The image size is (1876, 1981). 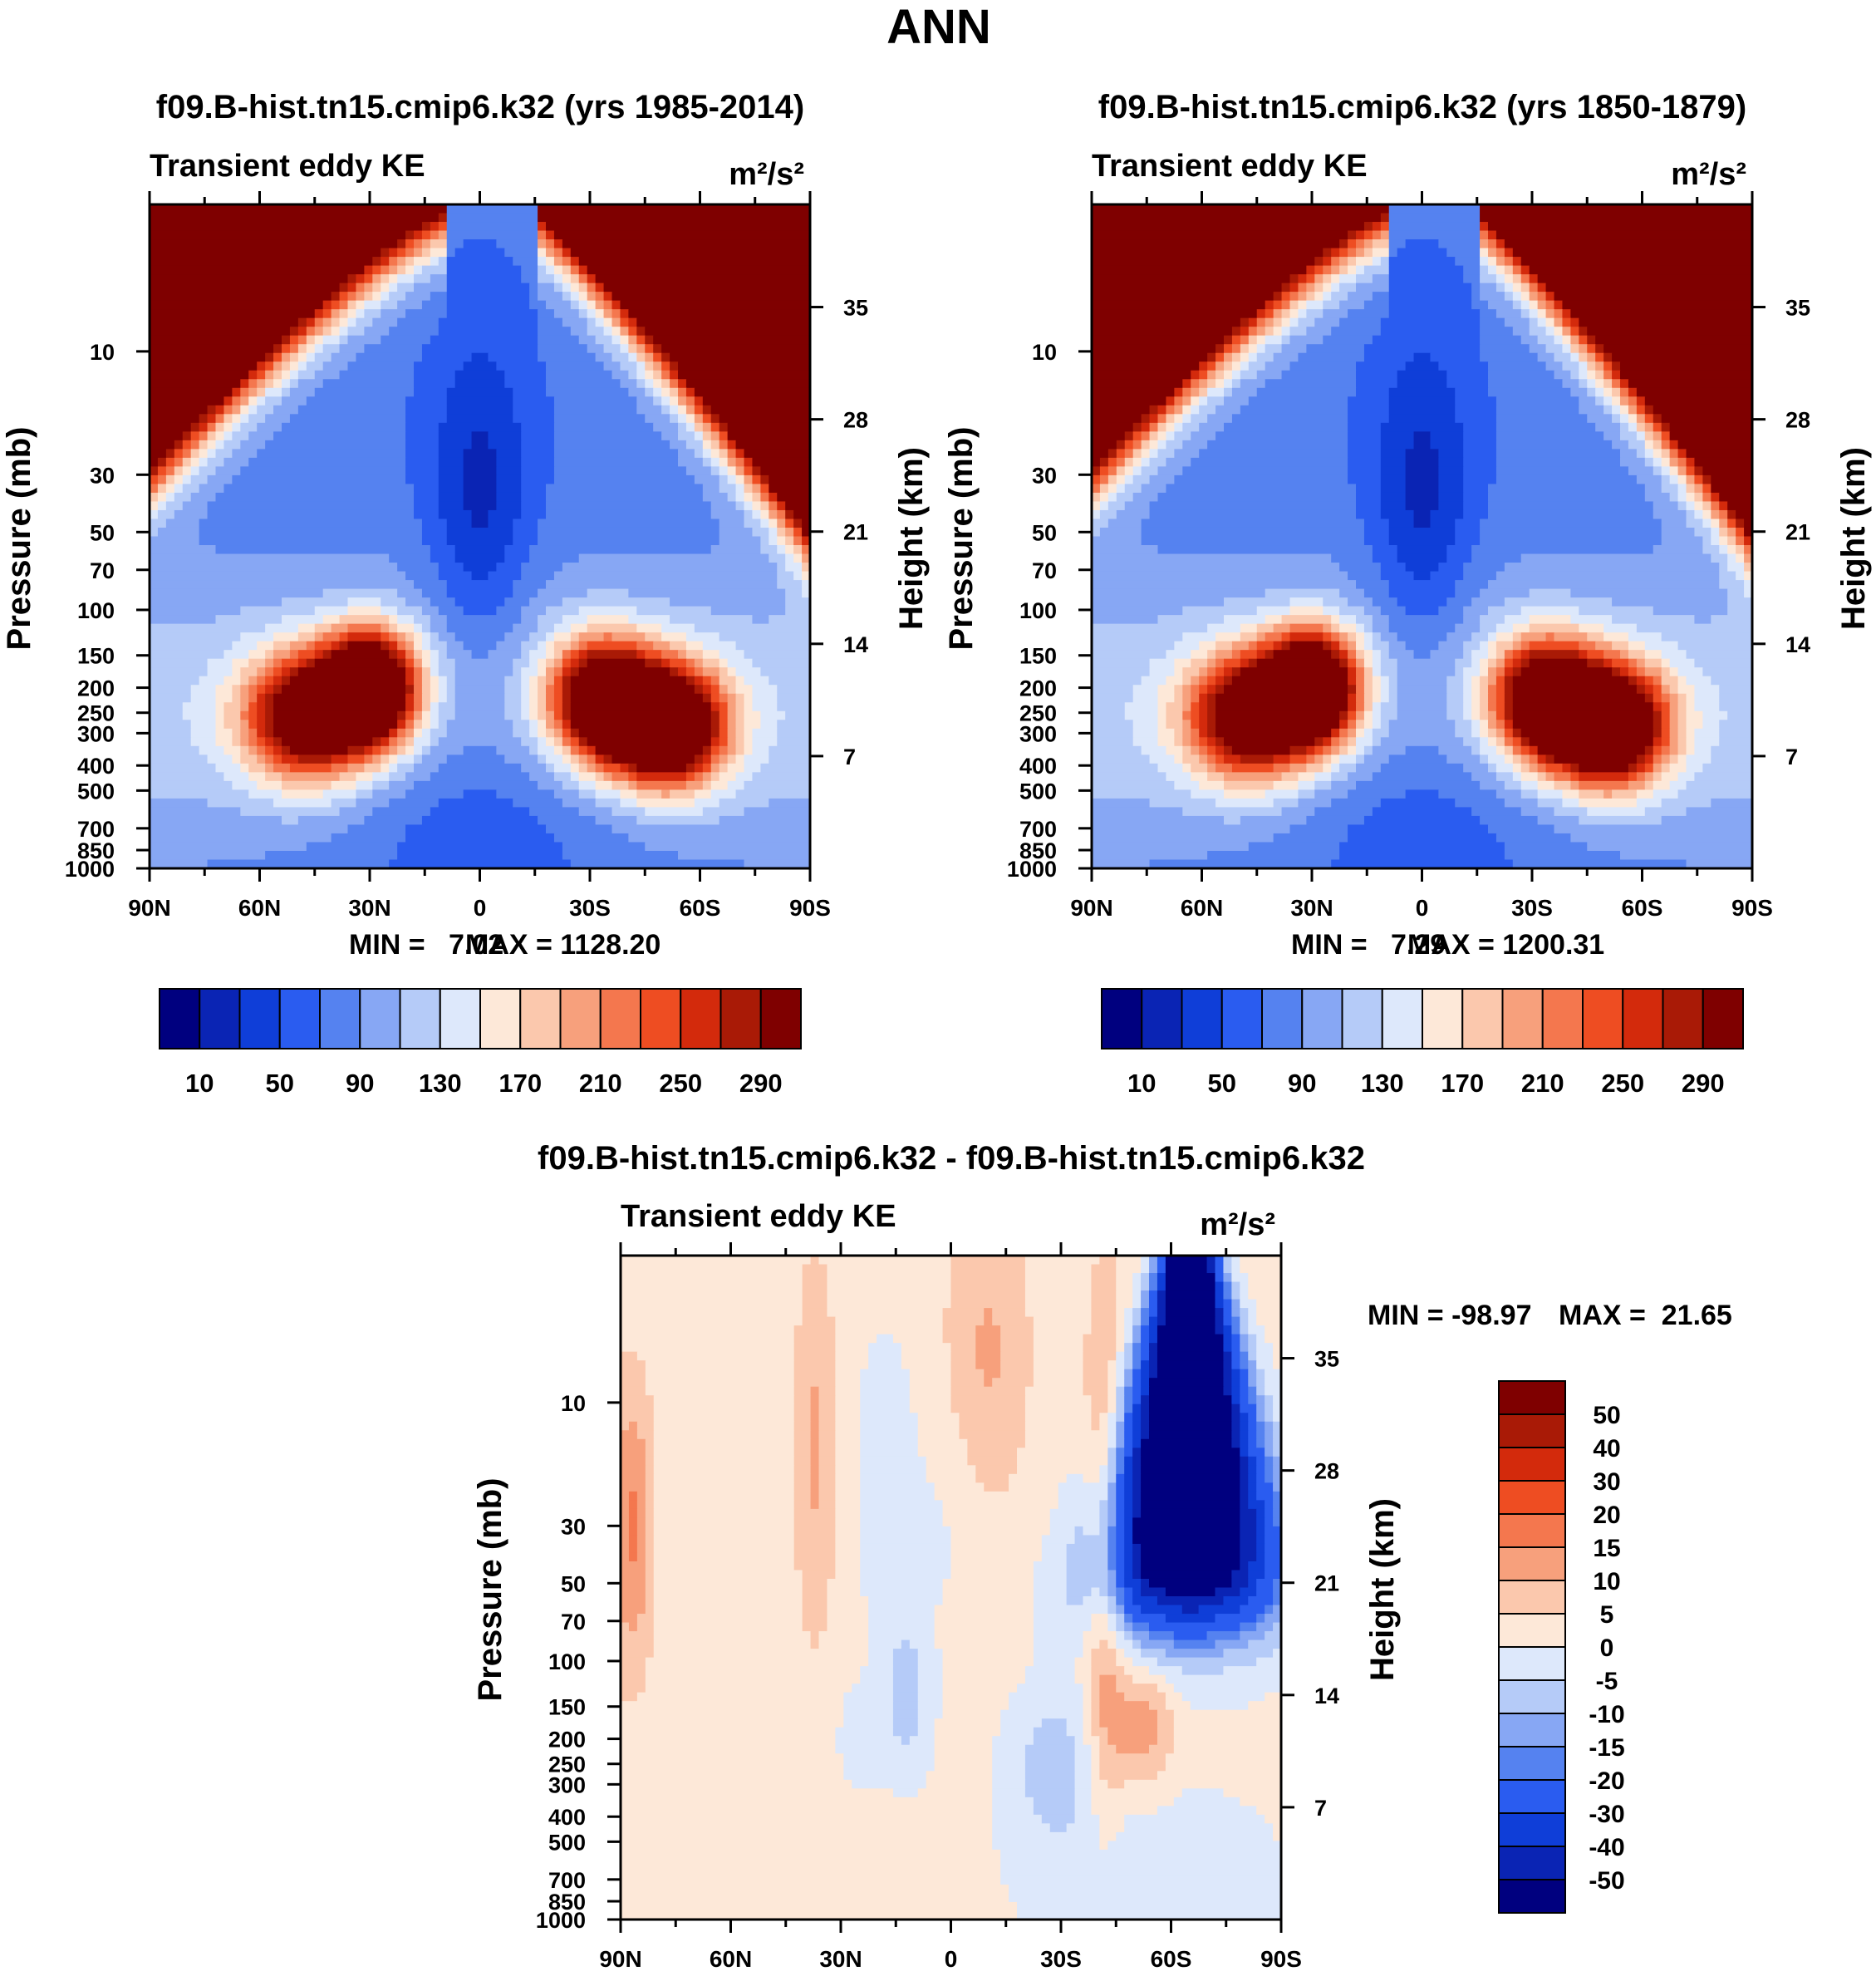 I want to click on y-tick-label: 200, so click(x=96, y=688).